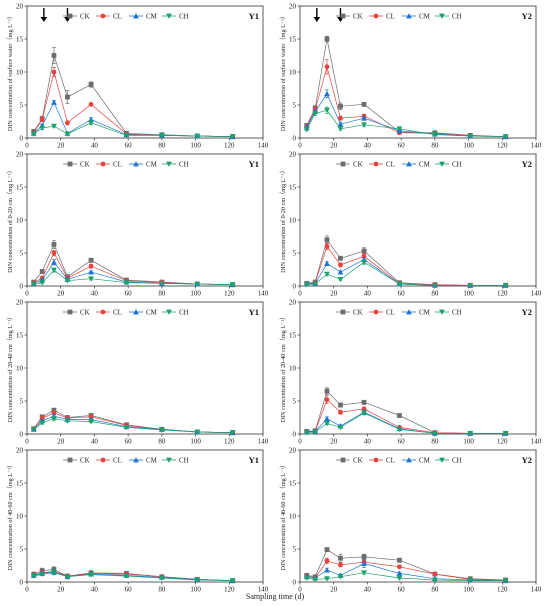 This screenshot has height=606, width=550. What do you see at coordinates (152, 461) in the screenshot?
I see `legend-label-cm: CM` at bounding box center [152, 461].